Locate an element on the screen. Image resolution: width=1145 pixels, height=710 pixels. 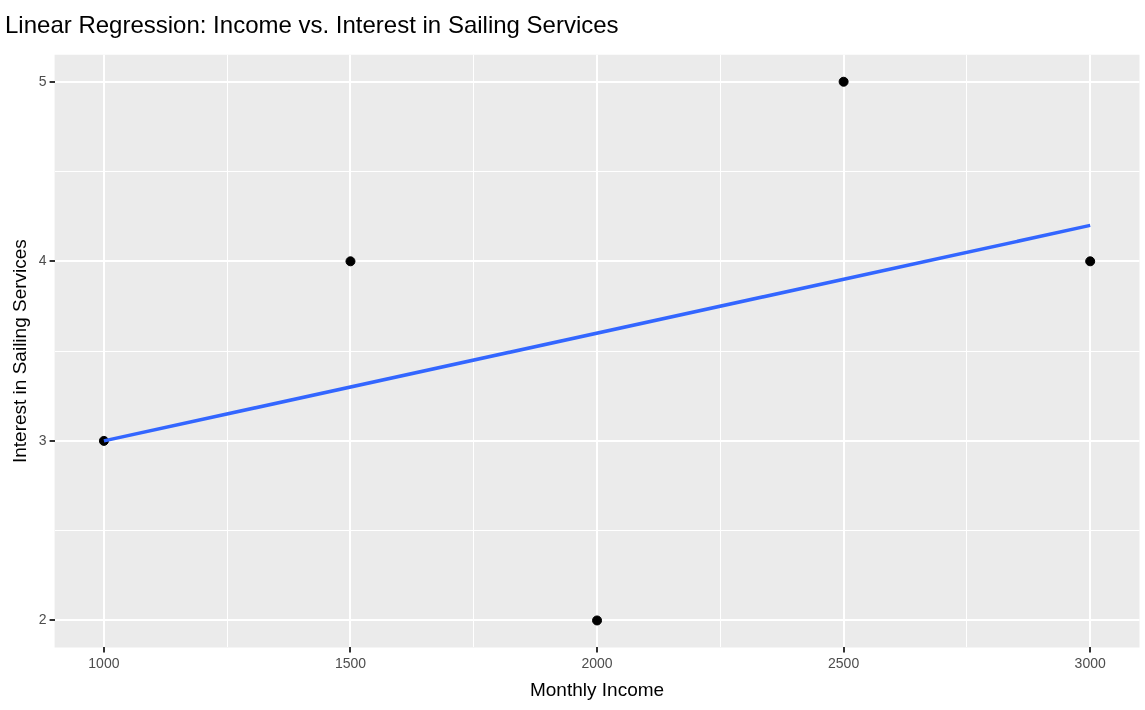
y-tick-label: 5 is located at coordinates (42, 80).